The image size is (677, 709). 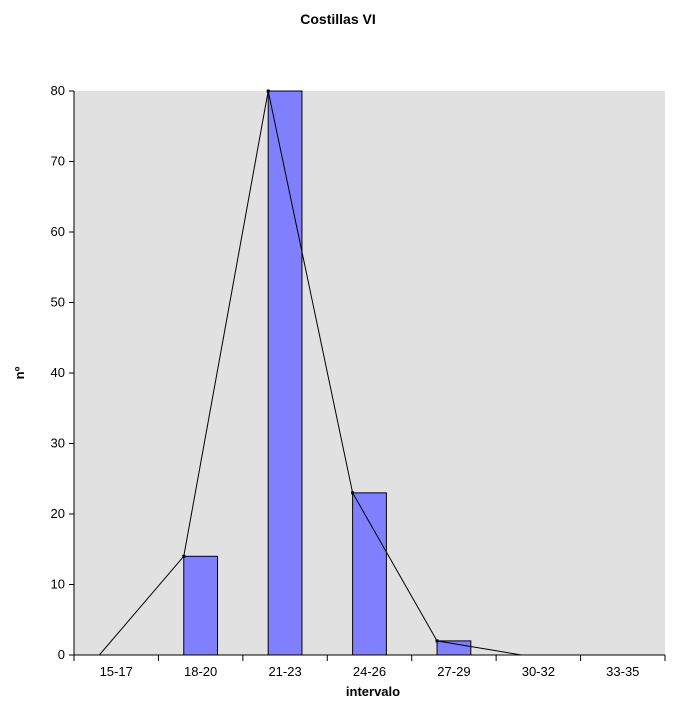 What do you see at coordinates (116, 671) in the screenshot?
I see `x-tick-label-15-17: 15-17` at bounding box center [116, 671].